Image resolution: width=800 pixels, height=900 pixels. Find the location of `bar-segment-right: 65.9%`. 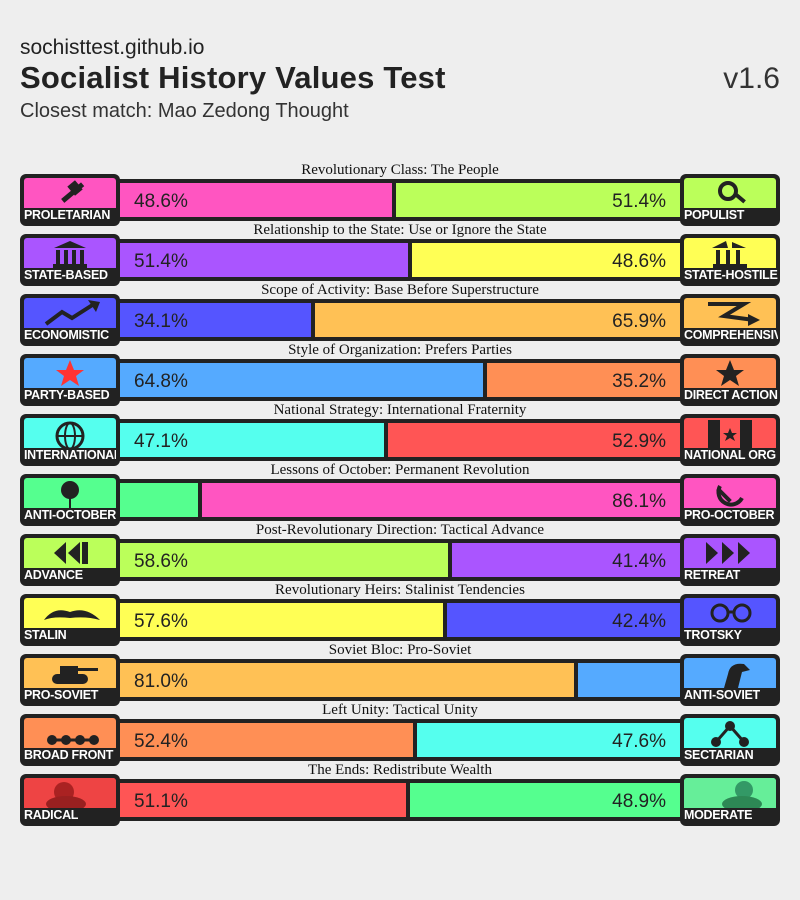

bar-segment-right: 65.9% is located at coordinates (497, 320).